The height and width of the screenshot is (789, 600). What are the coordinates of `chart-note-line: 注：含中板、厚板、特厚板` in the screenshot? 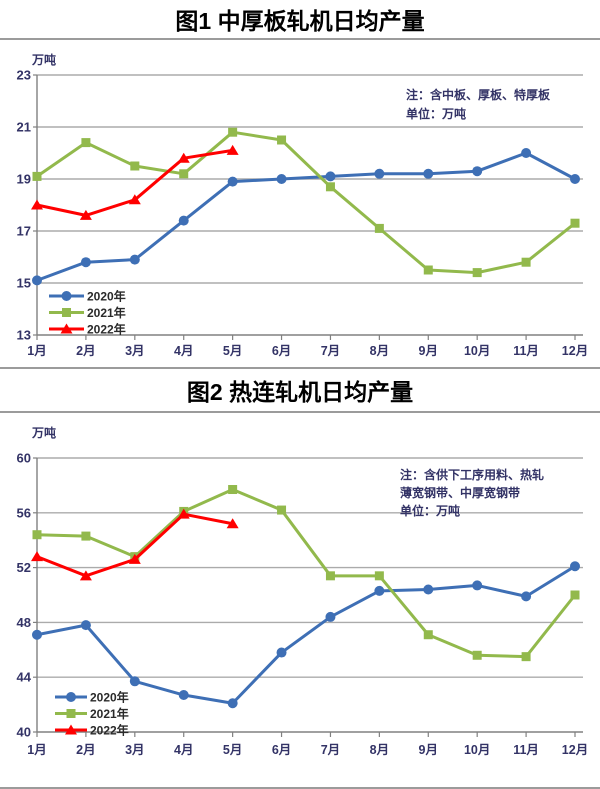 It's located at (478, 94).